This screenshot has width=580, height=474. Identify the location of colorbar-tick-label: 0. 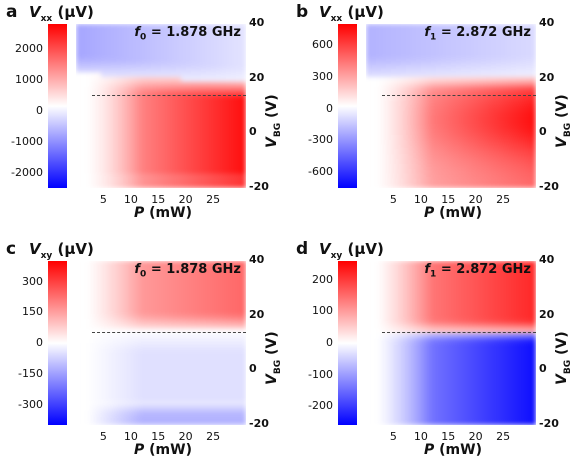
(329, 108).